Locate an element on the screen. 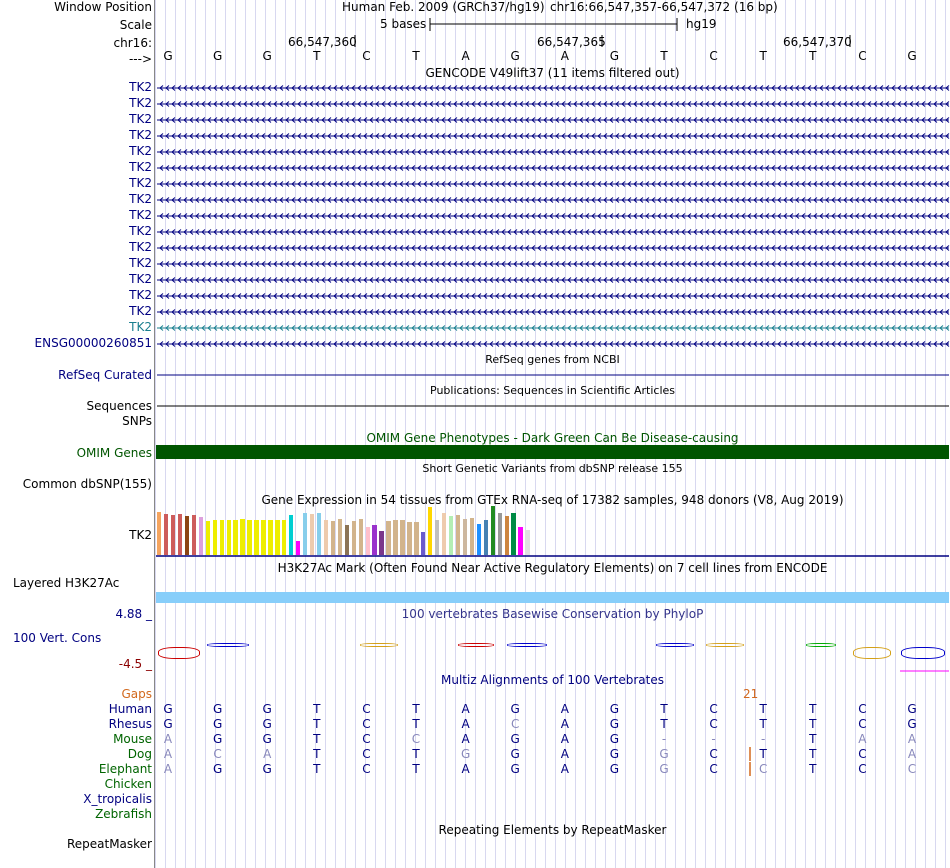 This screenshot has width=950, height=868. repeatmasker-title: Repeating Elements by RepeatMasker is located at coordinates (552, 830).